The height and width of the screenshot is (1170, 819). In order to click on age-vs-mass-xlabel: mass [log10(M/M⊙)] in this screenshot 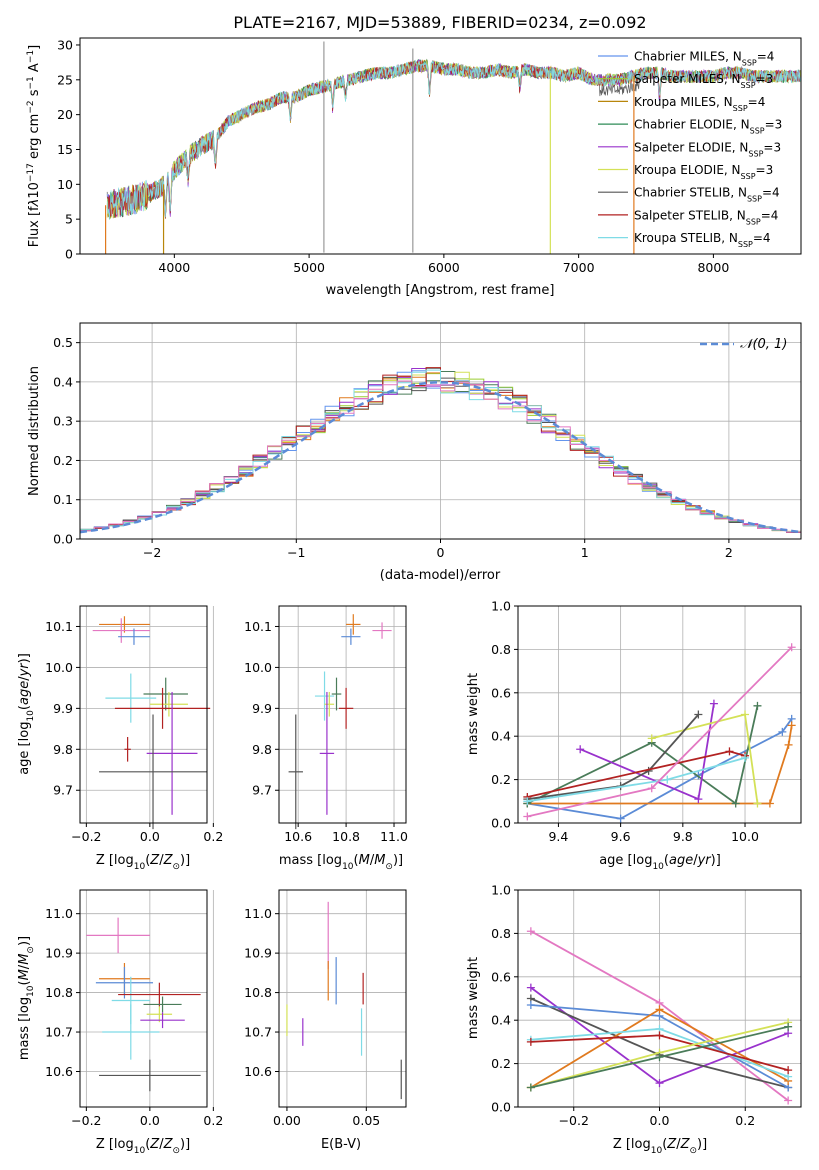, I will do `click(341, 862)`.